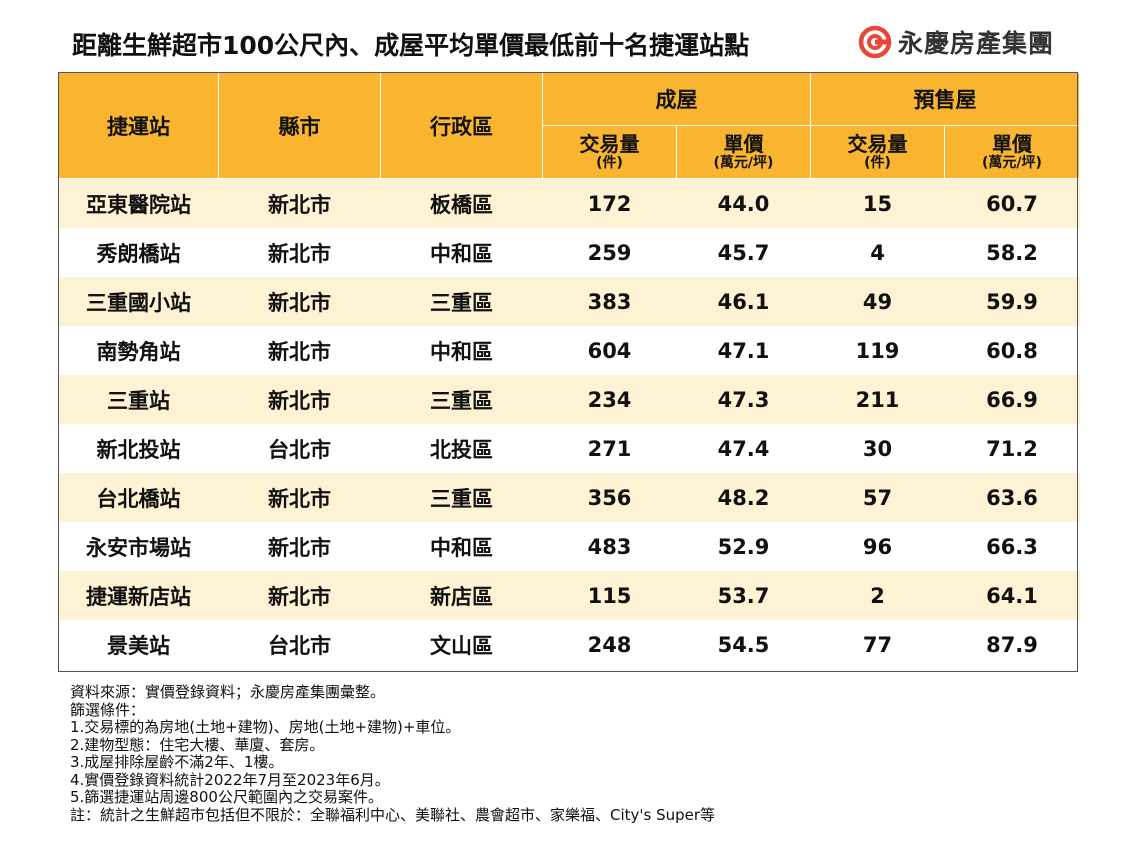 The image size is (1138, 853). Describe the element at coordinates (226, 797) in the screenshot. I see `note-criteria-5: 5.篩選捷運站周邊800公尺範圍內之交易案件。` at that location.